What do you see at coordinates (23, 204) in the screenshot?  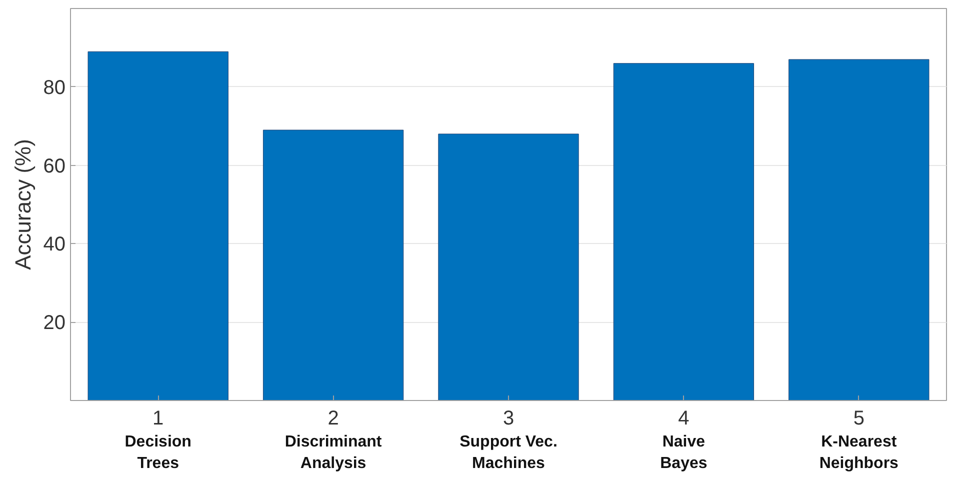 I see `y-axis-title: Accuracy (%)` at bounding box center [23, 204].